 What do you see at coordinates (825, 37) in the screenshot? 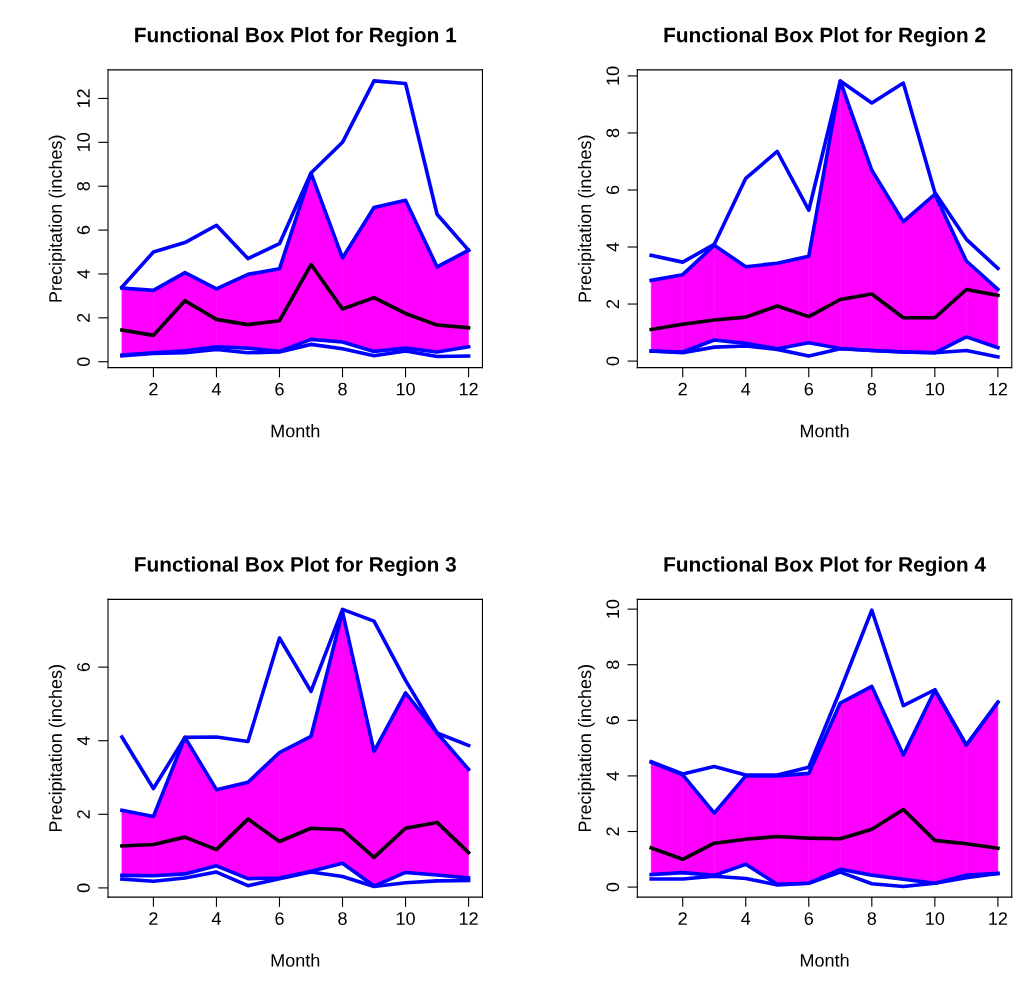
I see `chart-title: Functional Box Plot for Region 2` at bounding box center [825, 37].